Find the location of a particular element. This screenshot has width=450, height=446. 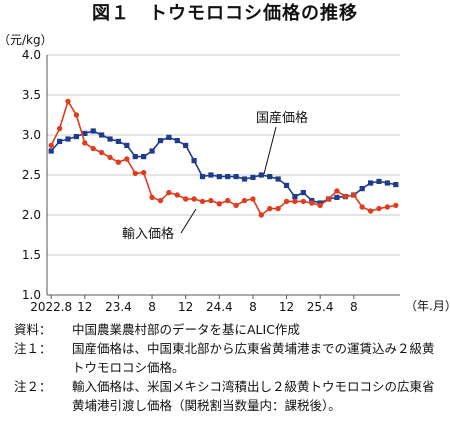

note-text: 国産価格は、中国東北部から広東省黄埔港までの運賃込み２級黄トウモロコシ価格。 is located at coordinates (253, 358).